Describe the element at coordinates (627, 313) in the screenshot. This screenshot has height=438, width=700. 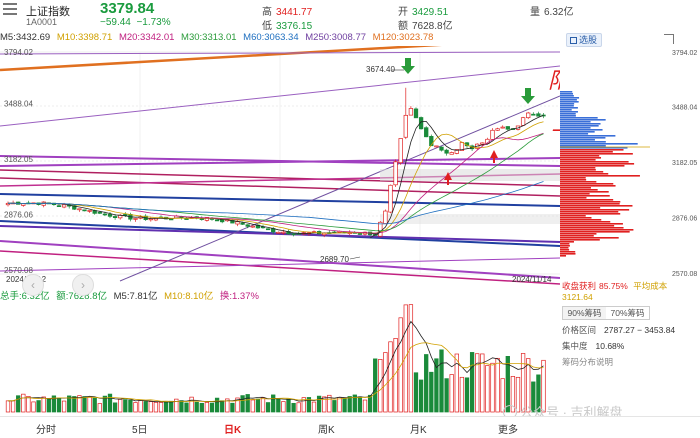
I see `tab-70-chip: 70%筹码` at that location.